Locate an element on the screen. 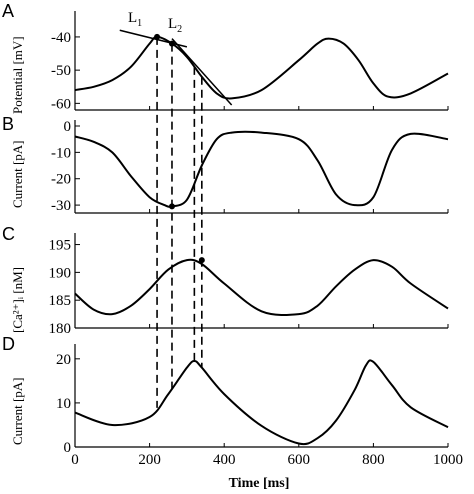  panel-letter-d: D is located at coordinates (8, 344).